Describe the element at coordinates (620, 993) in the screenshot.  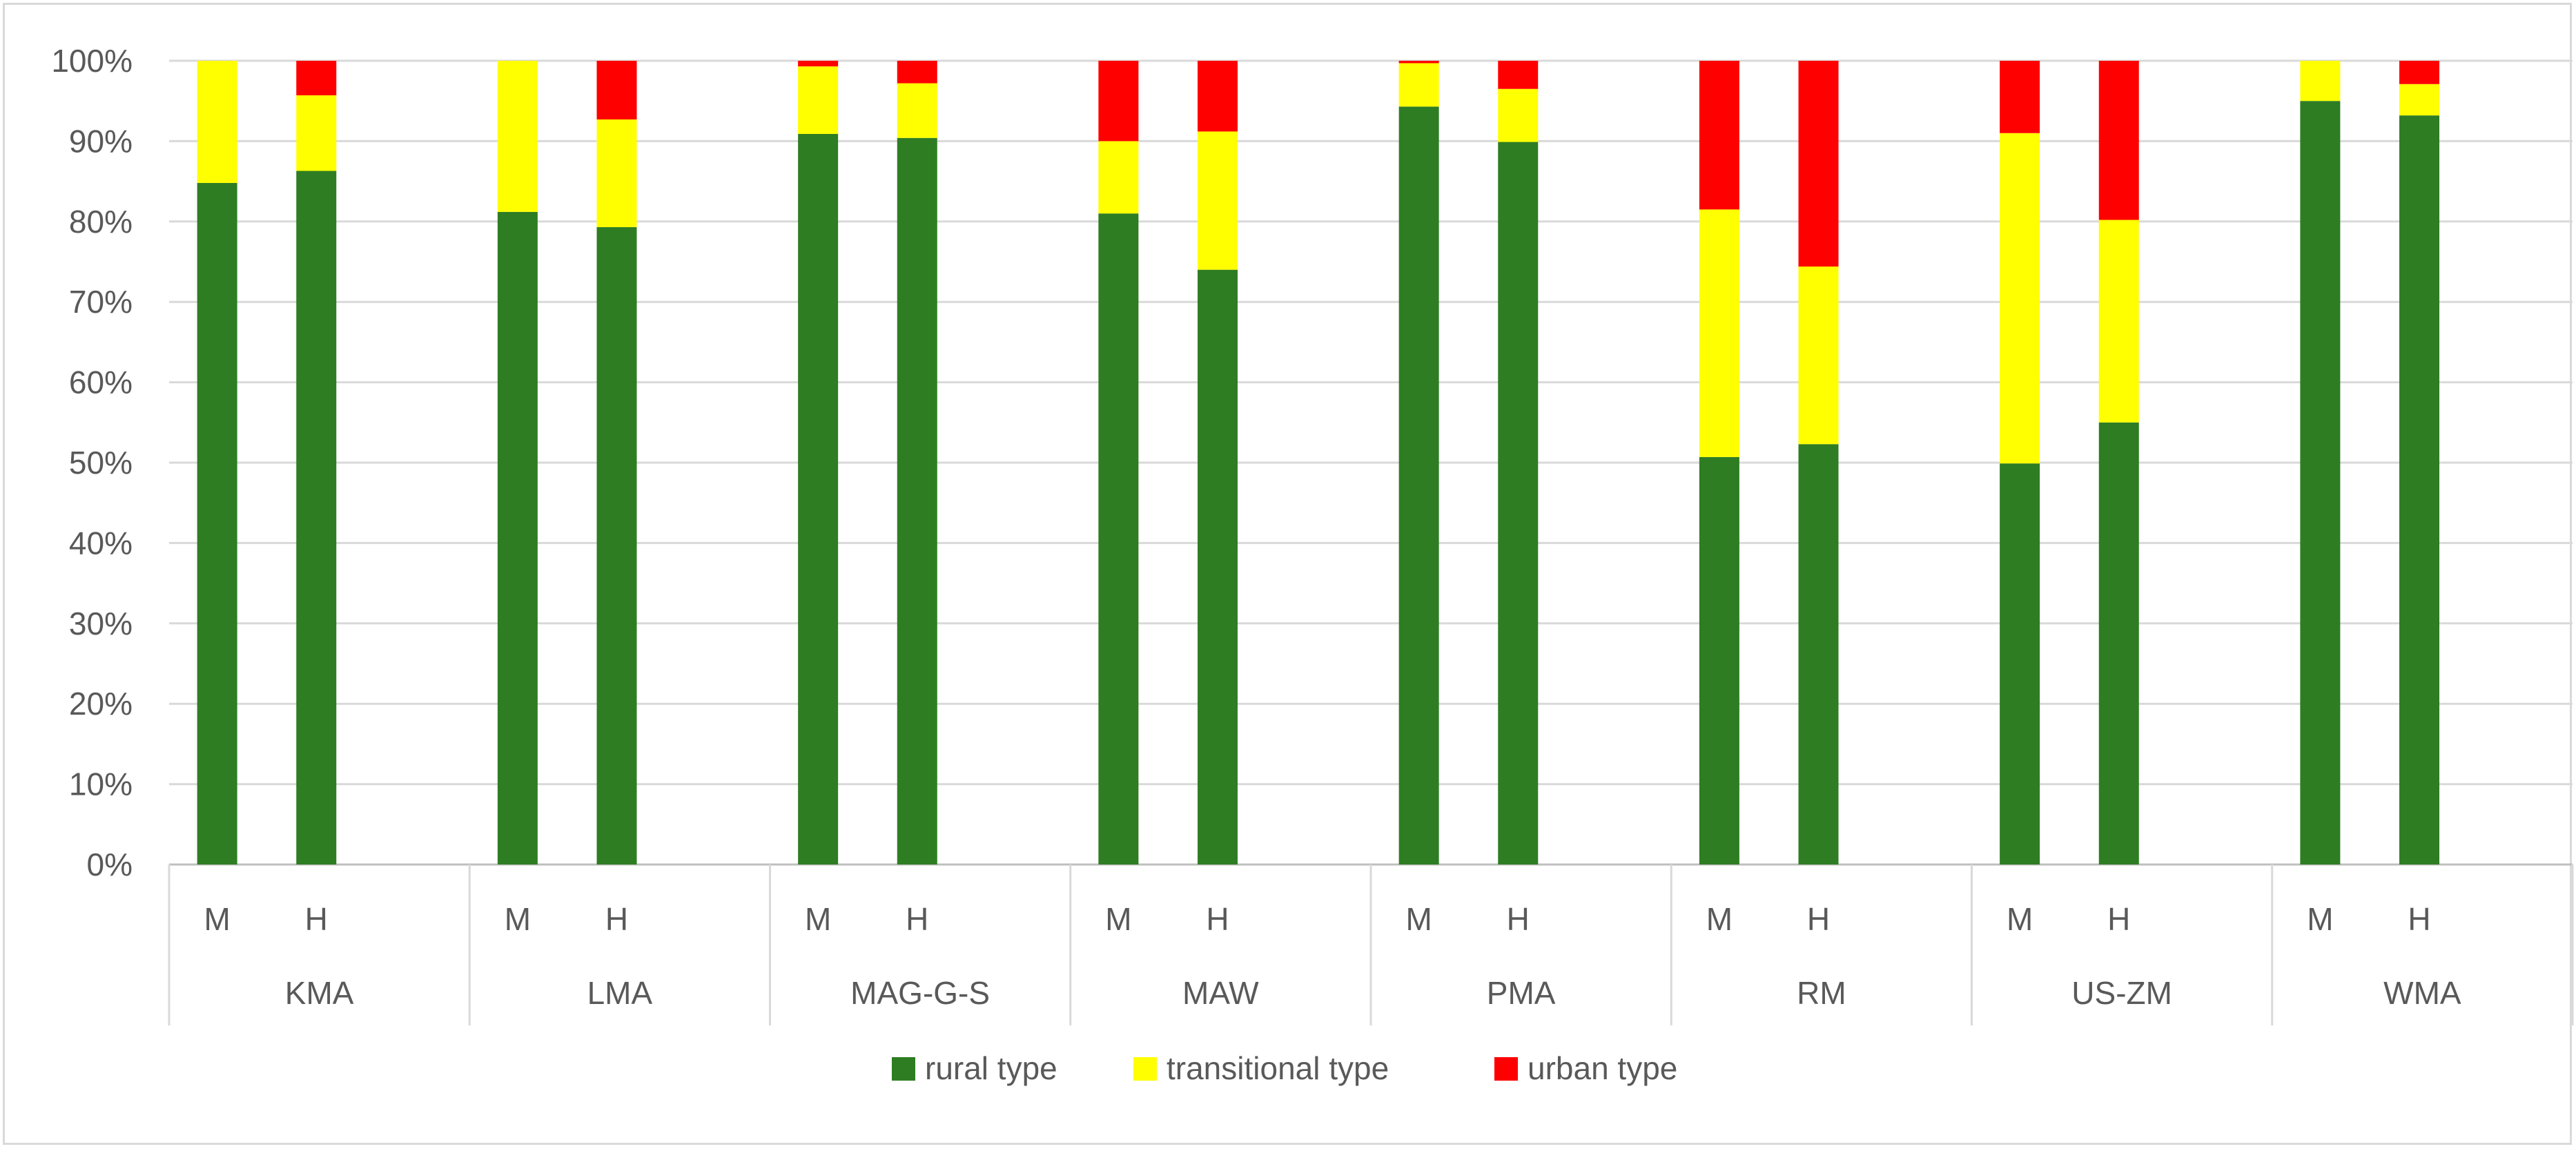
I see `group-label: LMA` at that location.